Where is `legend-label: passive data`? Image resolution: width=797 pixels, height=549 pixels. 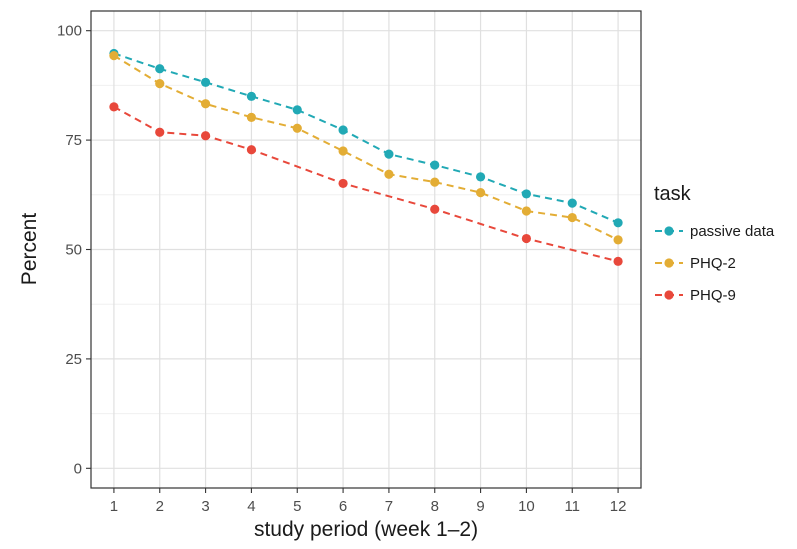 legend-label: passive data is located at coordinates (732, 231).